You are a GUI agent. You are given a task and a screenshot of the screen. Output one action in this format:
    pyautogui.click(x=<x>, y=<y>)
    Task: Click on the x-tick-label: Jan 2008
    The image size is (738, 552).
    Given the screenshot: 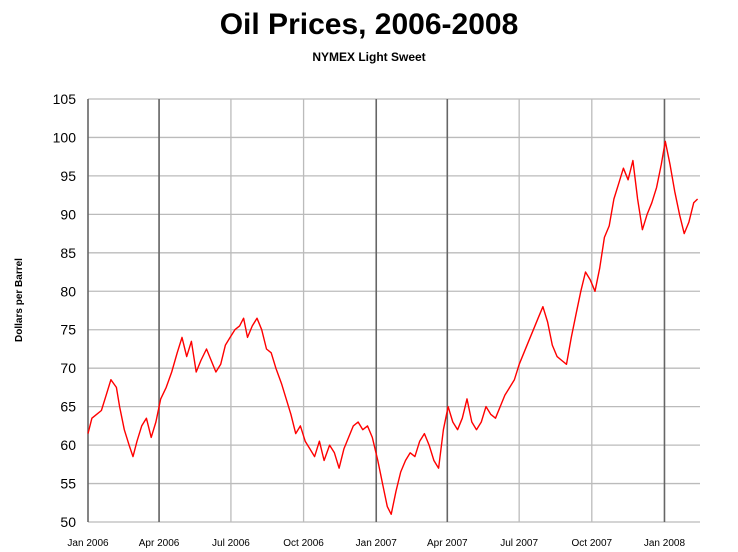 What is the action you would take?
    pyautogui.click(x=665, y=543)
    